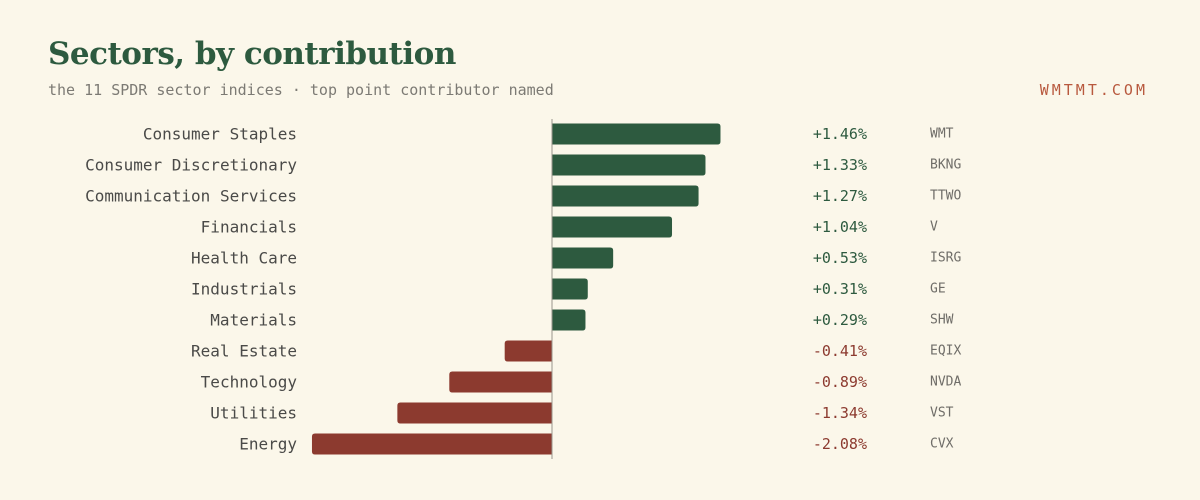 Image resolution: width=1200 pixels, height=500 pixels. I want to click on value-label: +1.27%, so click(840, 196).